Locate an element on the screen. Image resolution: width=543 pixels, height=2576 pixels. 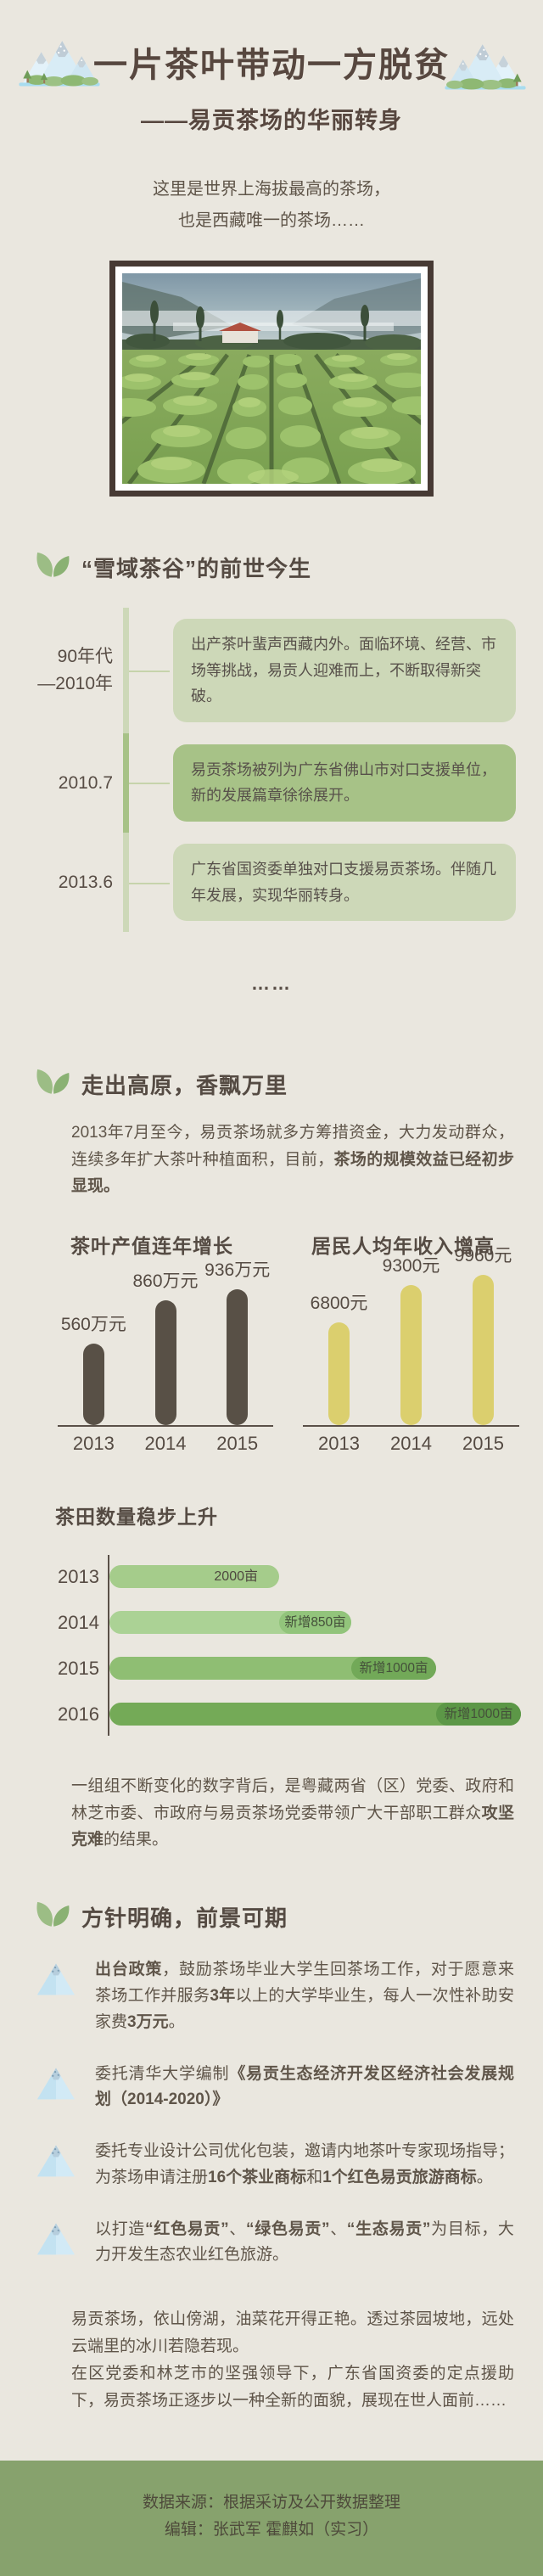
bar-column: 860万元 is located at coordinates (166, 1346).